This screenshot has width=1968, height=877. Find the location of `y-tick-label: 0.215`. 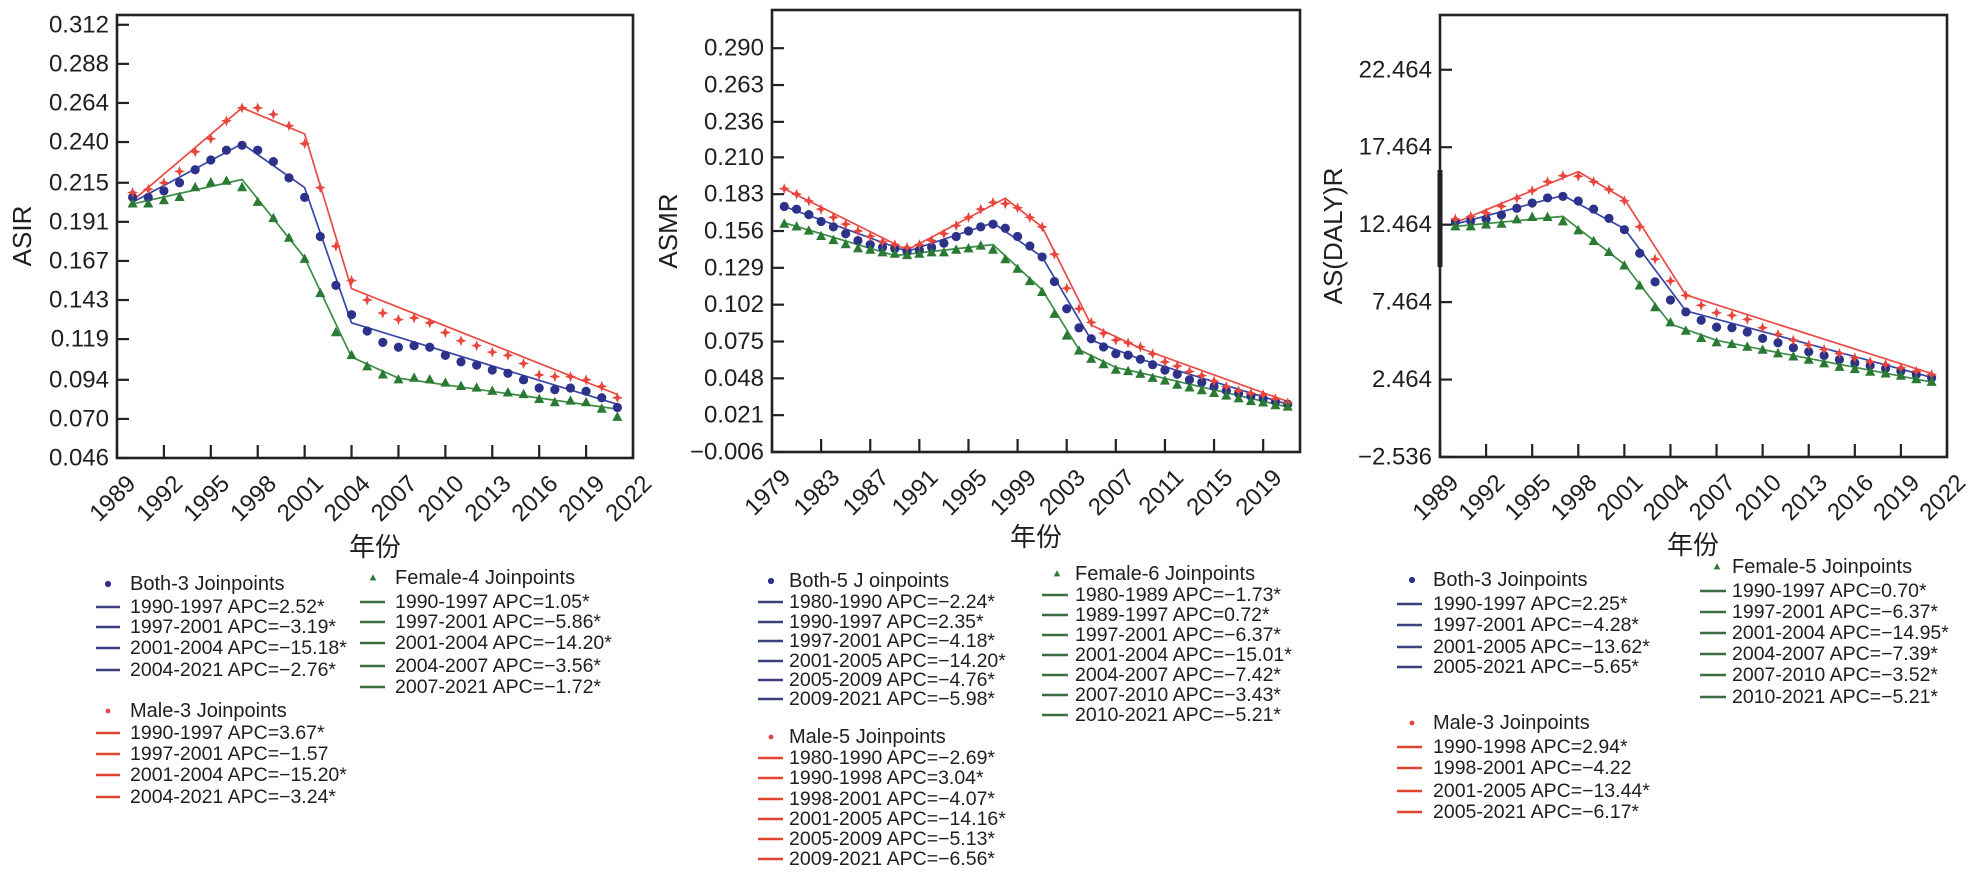

y-tick-label: 0.215 is located at coordinates (79, 182).